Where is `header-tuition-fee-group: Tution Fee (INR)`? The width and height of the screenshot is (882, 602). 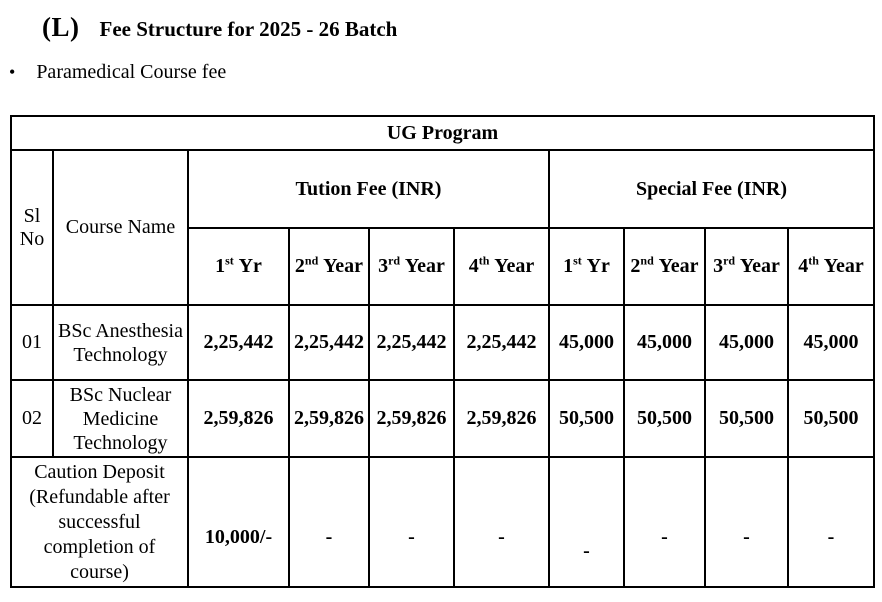
header-tuition-fee-group: Tution Fee (INR) is located at coordinates (368, 189).